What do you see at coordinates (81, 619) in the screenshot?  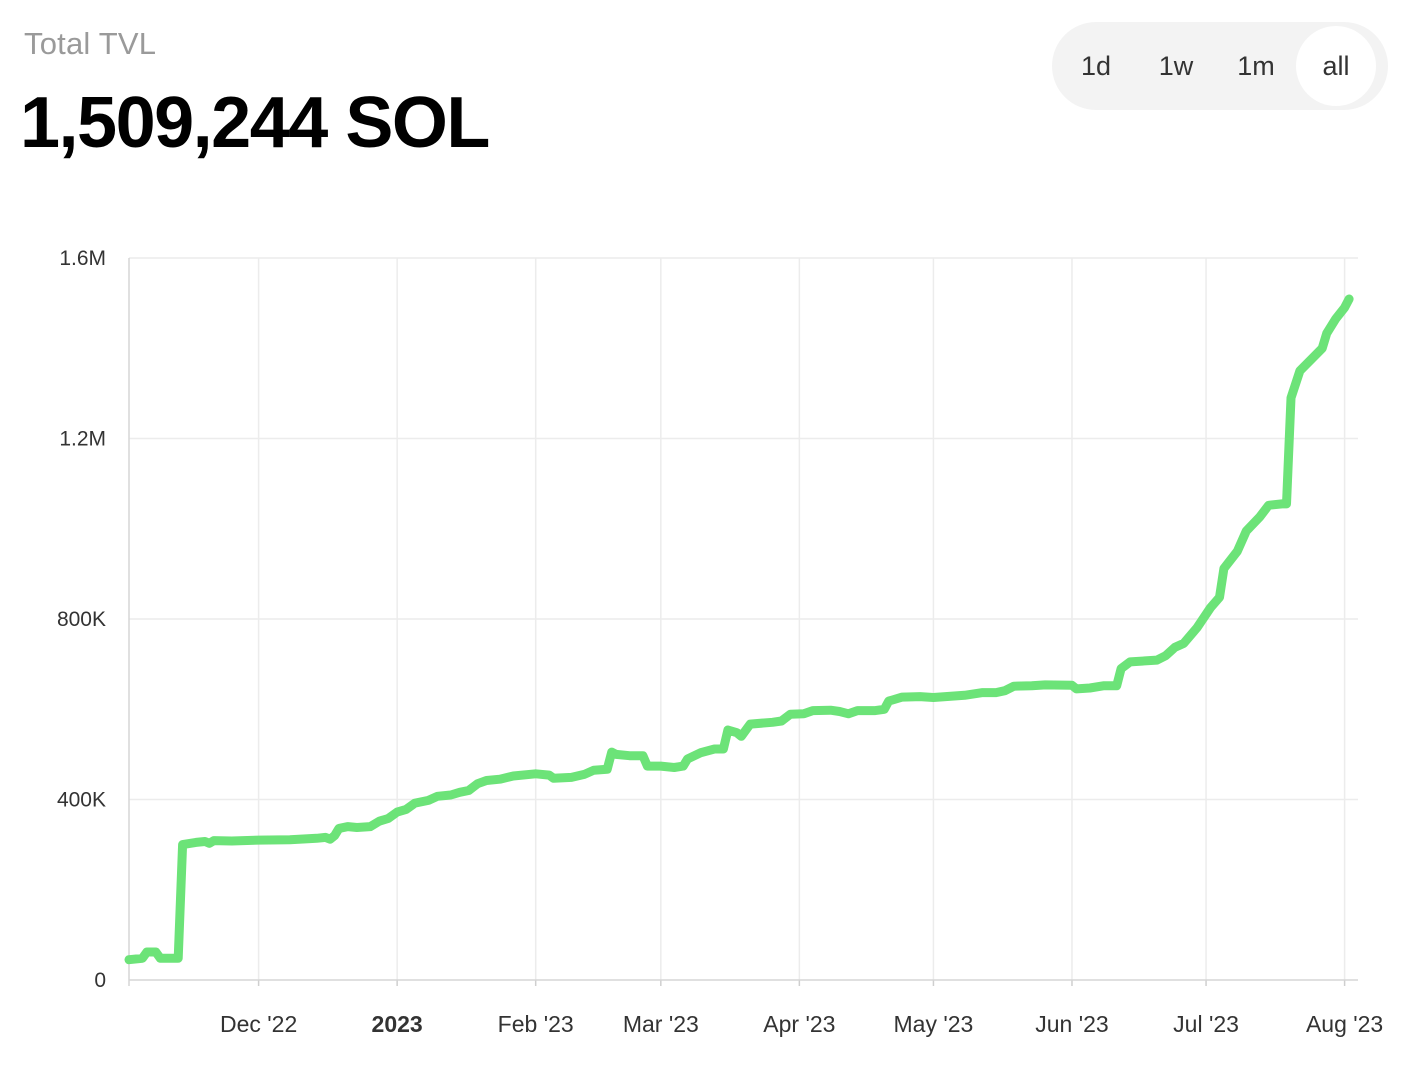 I see `y-tick-label: 800K` at bounding box center [81, 619].